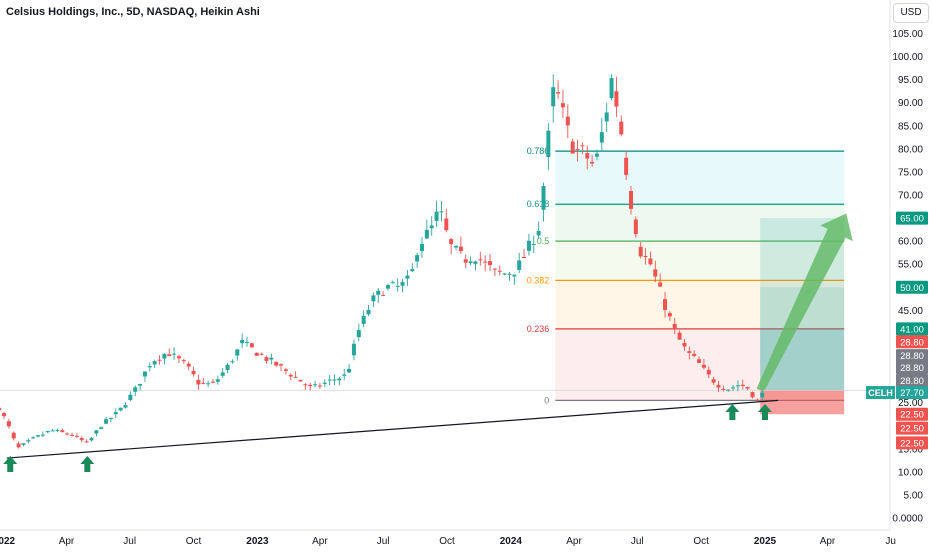  What do you see at coordinates (910, 403) in the screenshot?
I see `y-tick-label: 25.00` at bounding box center [910, 403].